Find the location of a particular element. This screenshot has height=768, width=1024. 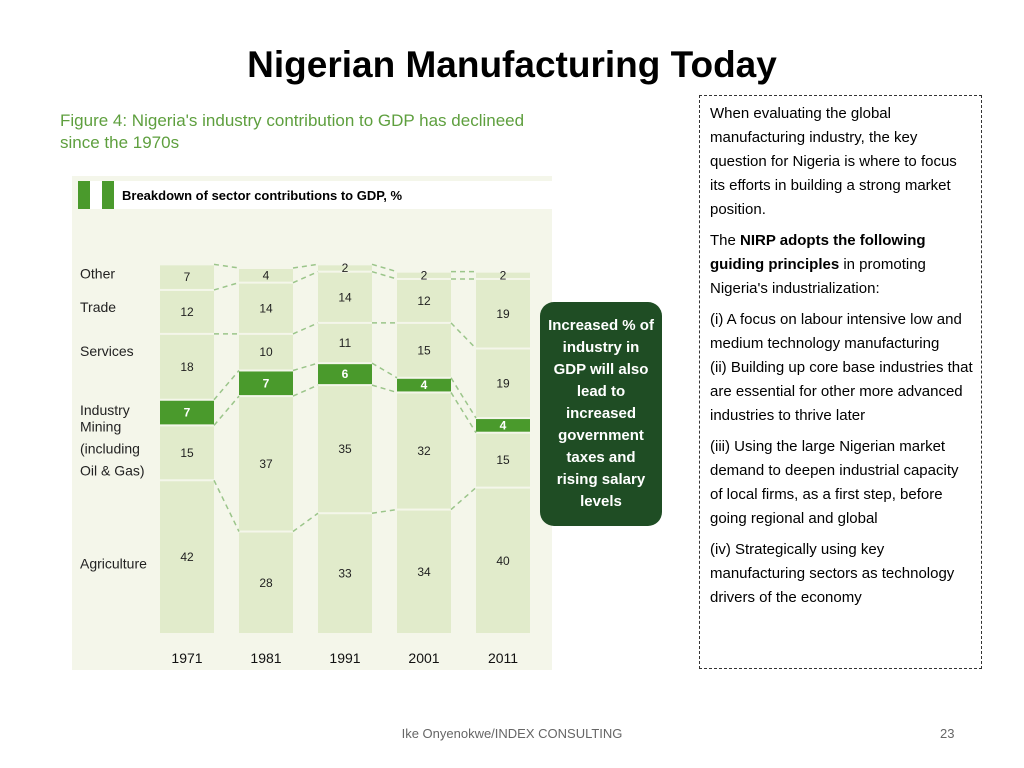

bar-segment-trade-1991 is located at coordinates (345, 297).